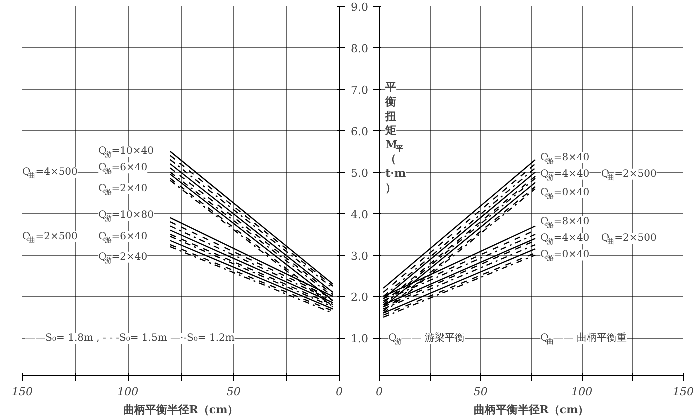  I want to click on y-tick-label: 5.0, so click(360, 173).